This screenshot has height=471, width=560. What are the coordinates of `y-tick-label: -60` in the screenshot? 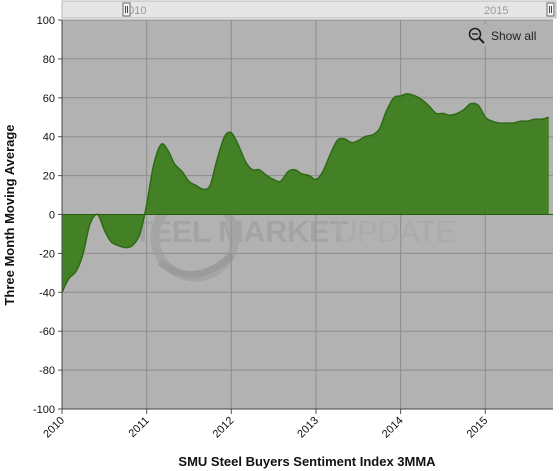 It's located at (47, 332).